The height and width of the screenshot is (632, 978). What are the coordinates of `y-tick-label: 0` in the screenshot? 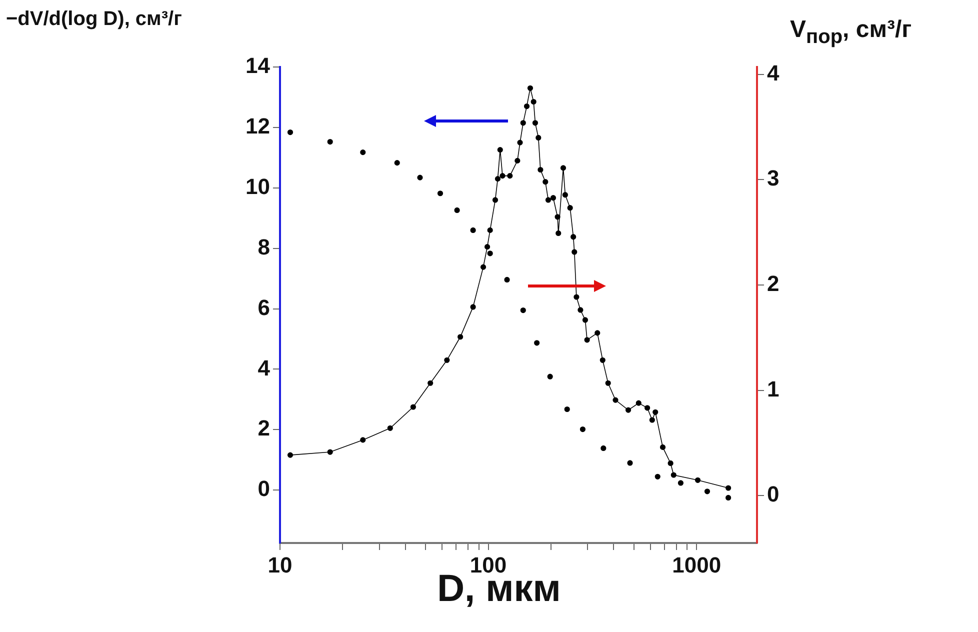 It's located at (264, 489).